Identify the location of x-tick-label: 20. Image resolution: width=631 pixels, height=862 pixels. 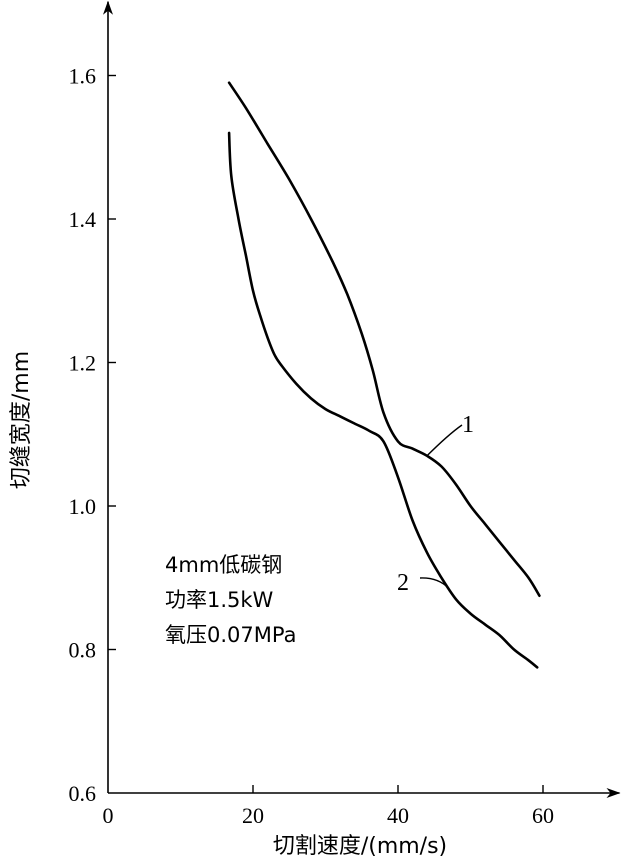
(253, 815).